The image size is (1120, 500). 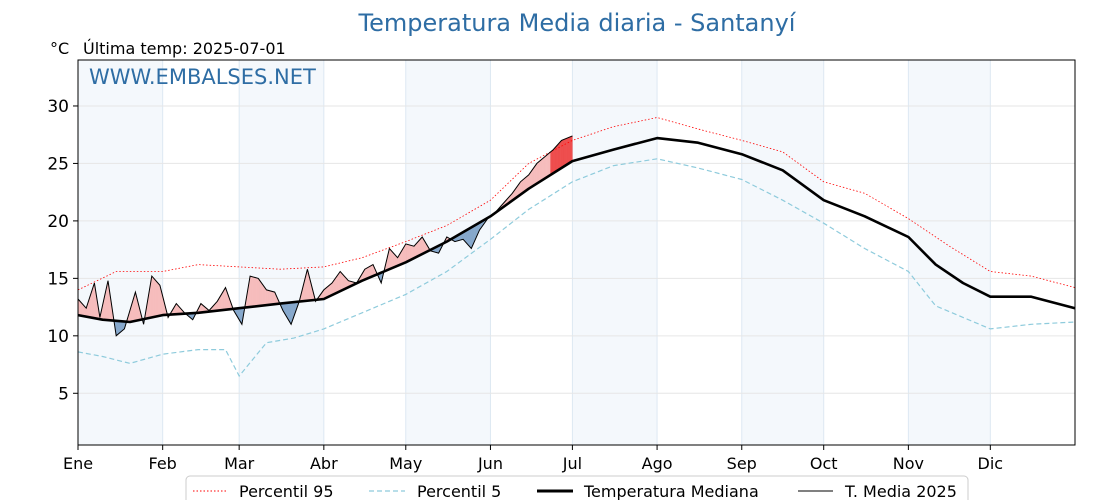 What do you see at coordinates (286, 491) in the screenshot?
I see `legend-label-p95: Percentil 95` at bounding box center [286, 491].